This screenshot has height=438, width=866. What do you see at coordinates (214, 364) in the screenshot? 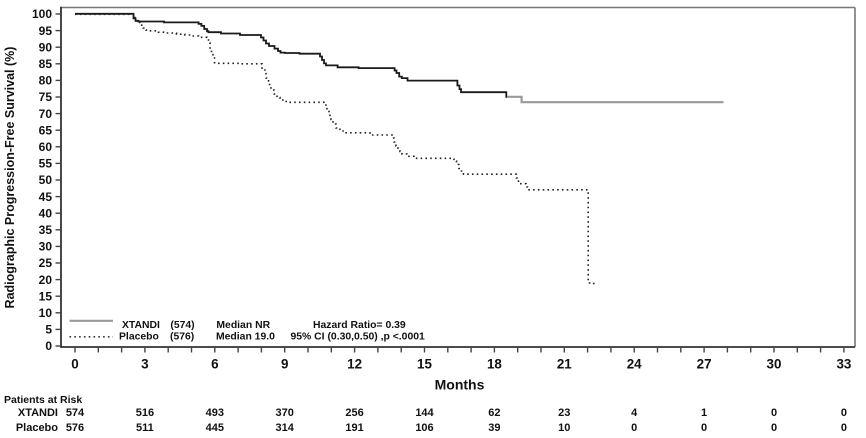
I see `svg-text: 6` at bounding box center [214, 364].